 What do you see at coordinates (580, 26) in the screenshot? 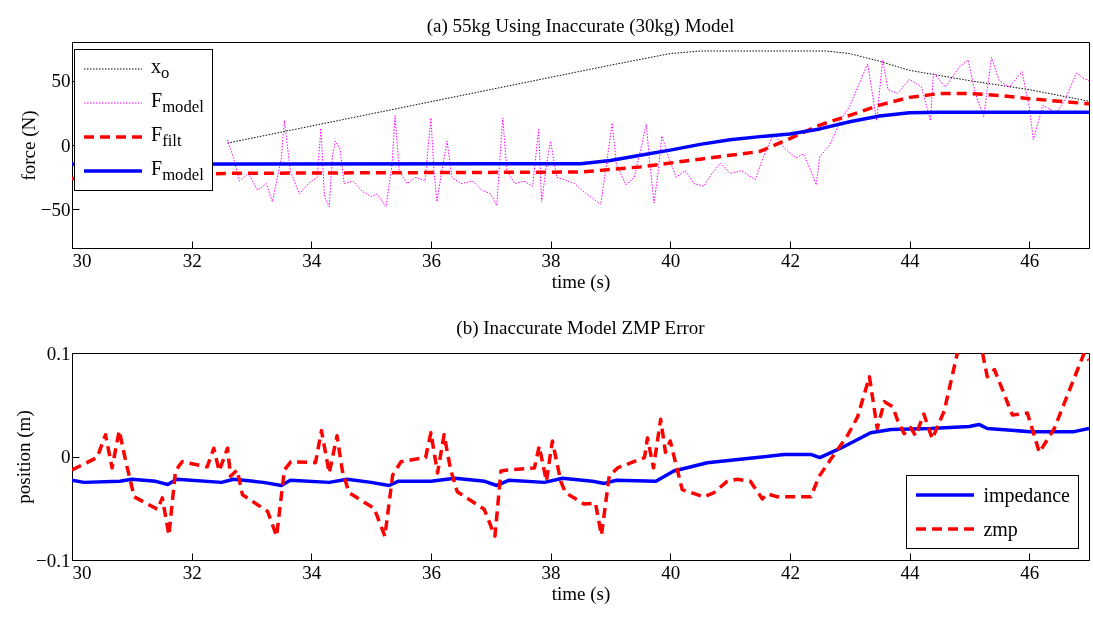
I see `chart-title: (a) 55kg Using Inaccurate (30kg) Model` at bounding box center [580, 26].